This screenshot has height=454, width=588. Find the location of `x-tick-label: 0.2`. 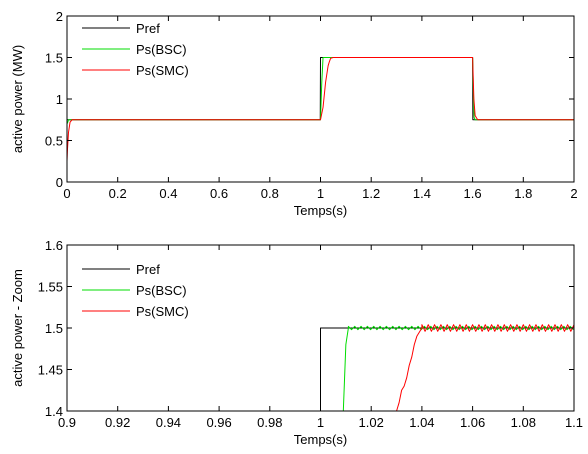

x-tick-label: 0.2 is located at coordinates (118, 193).